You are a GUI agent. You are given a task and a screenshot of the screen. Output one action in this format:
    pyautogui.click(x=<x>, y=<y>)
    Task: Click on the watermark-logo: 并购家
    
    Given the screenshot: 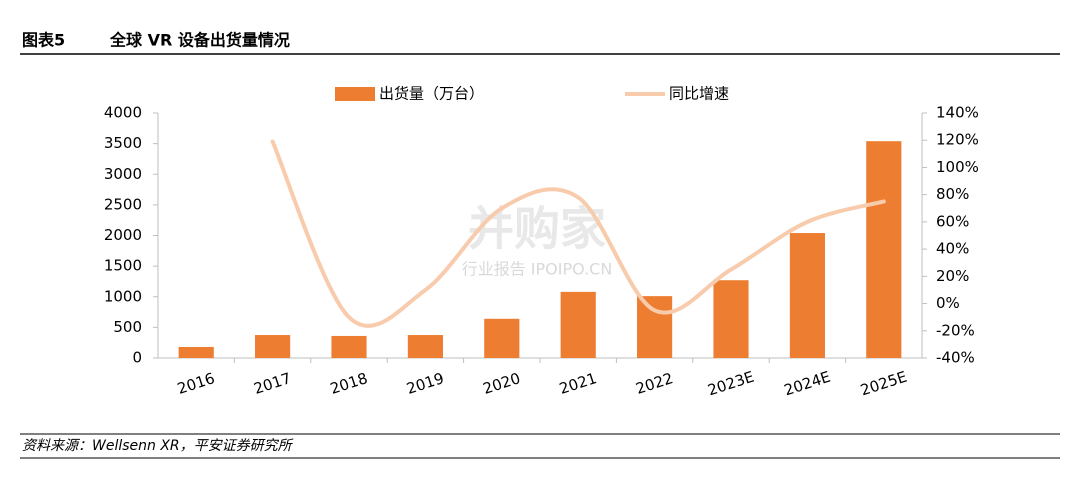 What is the action you would take?
    pyautogui.click(x=537, y=229)
    